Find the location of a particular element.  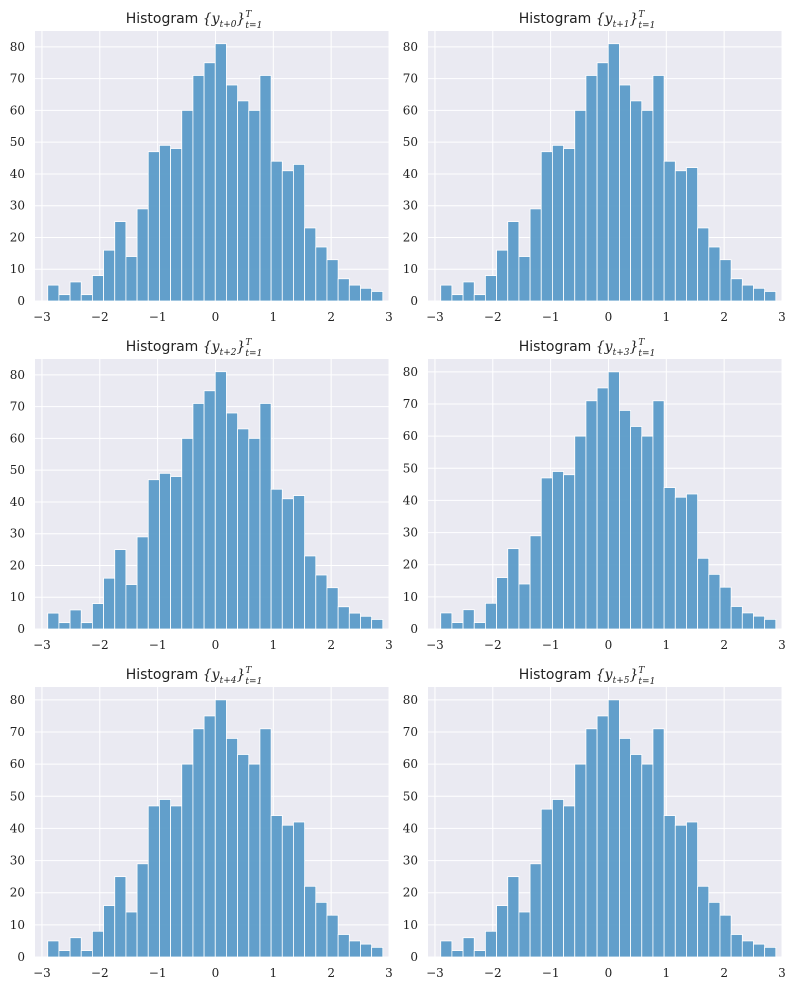

y-tick-label: 80 is located at coordinates (410, 372).